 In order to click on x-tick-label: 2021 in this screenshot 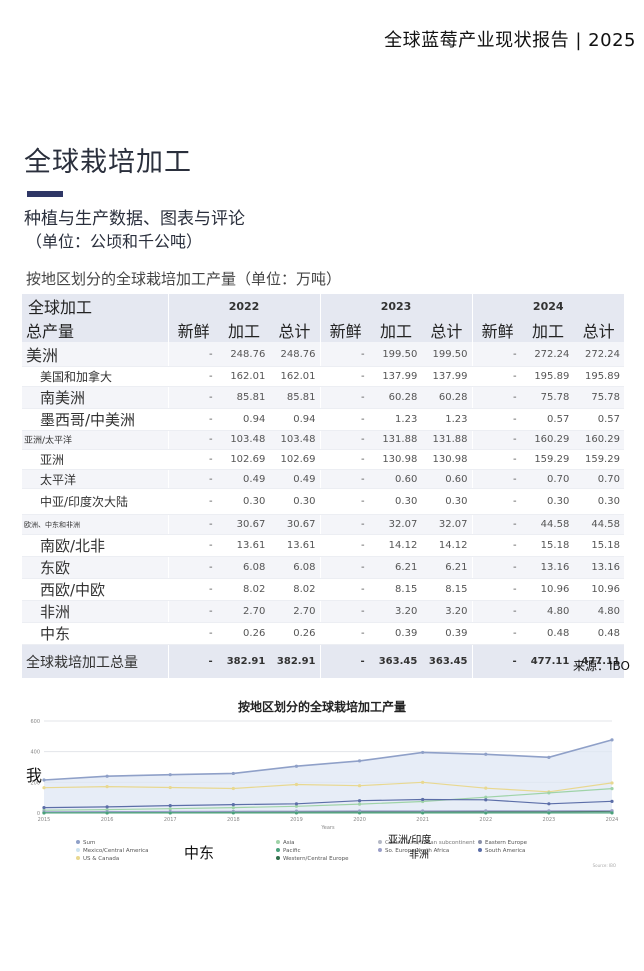, I will do `click(422, 820)`.